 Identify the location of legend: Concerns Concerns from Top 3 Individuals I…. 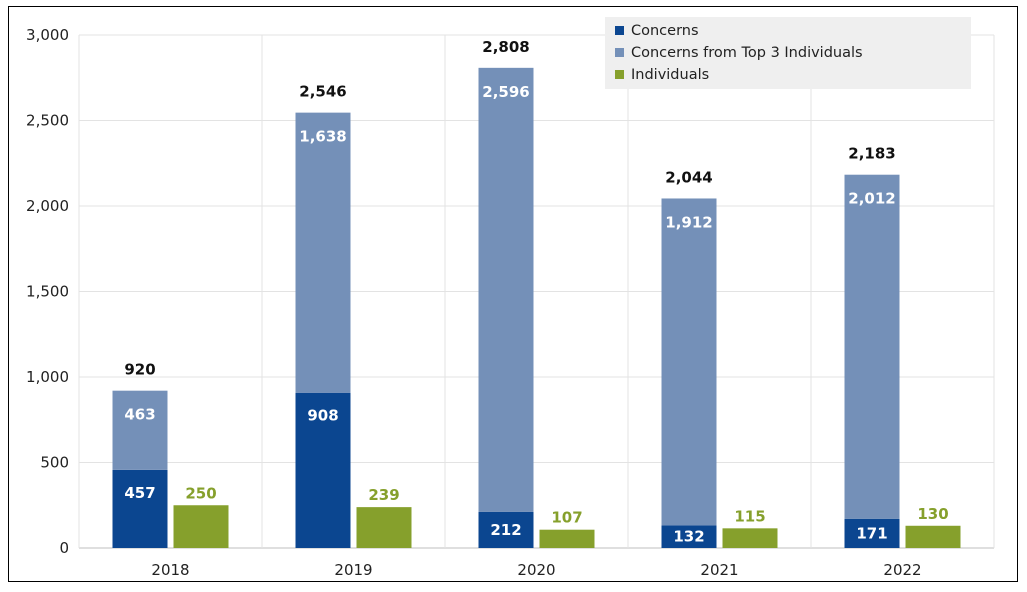
(788, 53).